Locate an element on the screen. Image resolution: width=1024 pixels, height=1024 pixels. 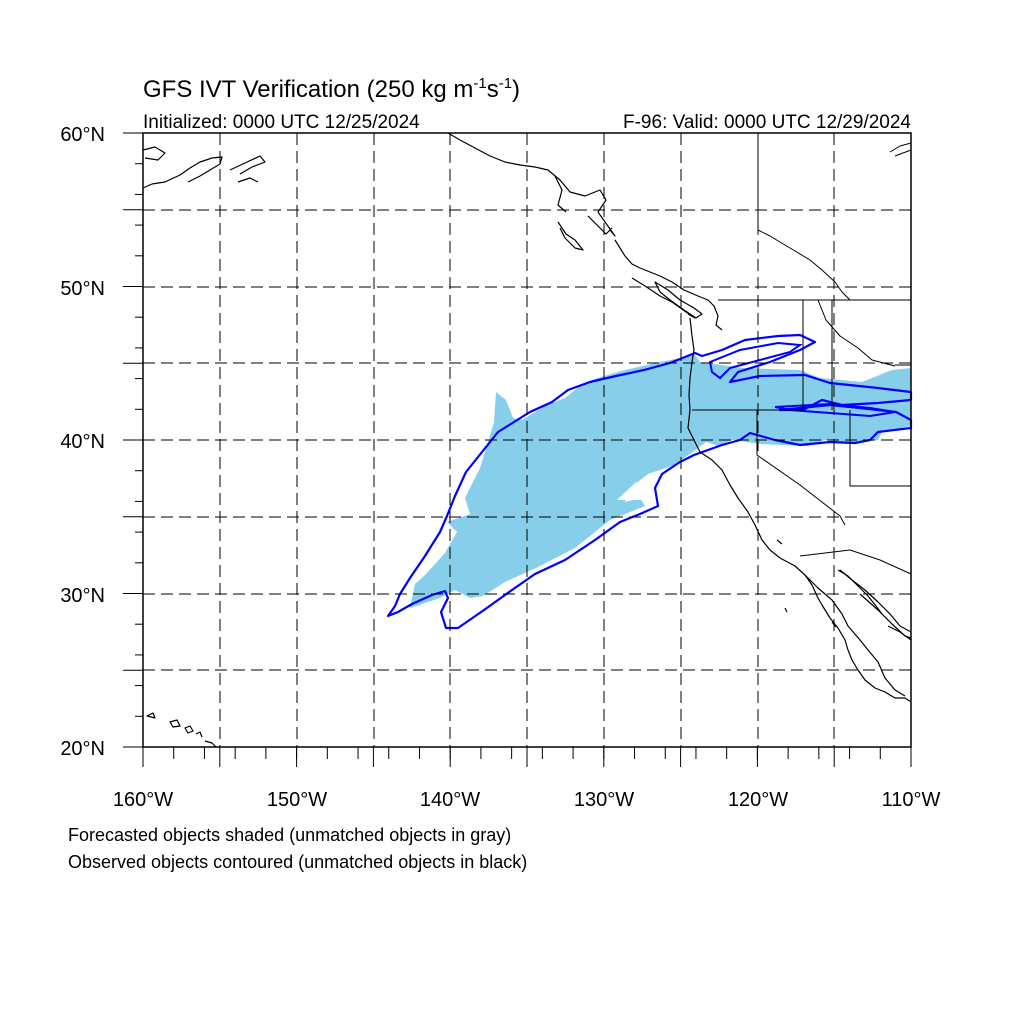
lat-label-50: 50°N is located at coordinates (82, 289).